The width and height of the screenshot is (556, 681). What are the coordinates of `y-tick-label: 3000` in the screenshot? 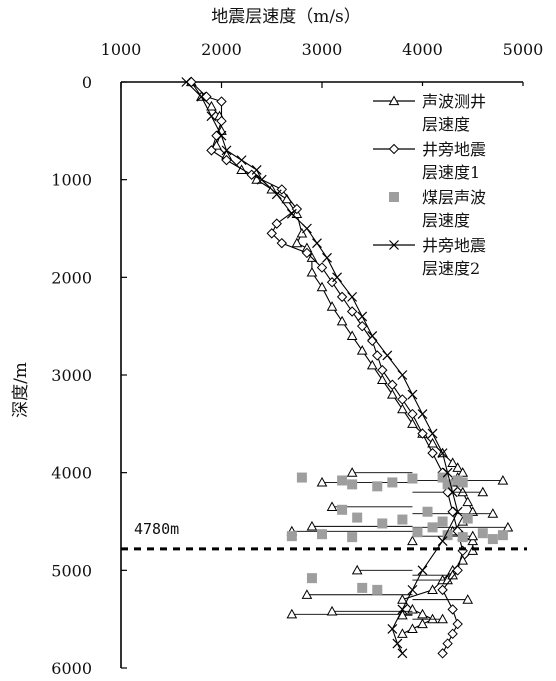 It's located at (71, 375).